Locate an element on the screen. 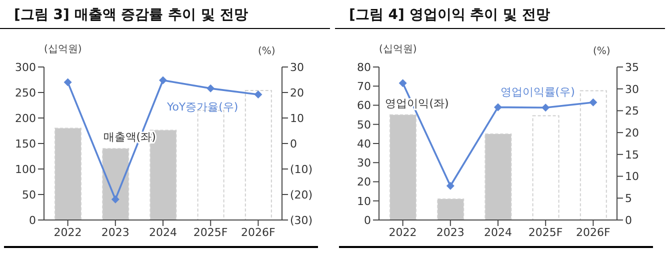  y2-tick-label: 15 is located at coordinates (632, 155).